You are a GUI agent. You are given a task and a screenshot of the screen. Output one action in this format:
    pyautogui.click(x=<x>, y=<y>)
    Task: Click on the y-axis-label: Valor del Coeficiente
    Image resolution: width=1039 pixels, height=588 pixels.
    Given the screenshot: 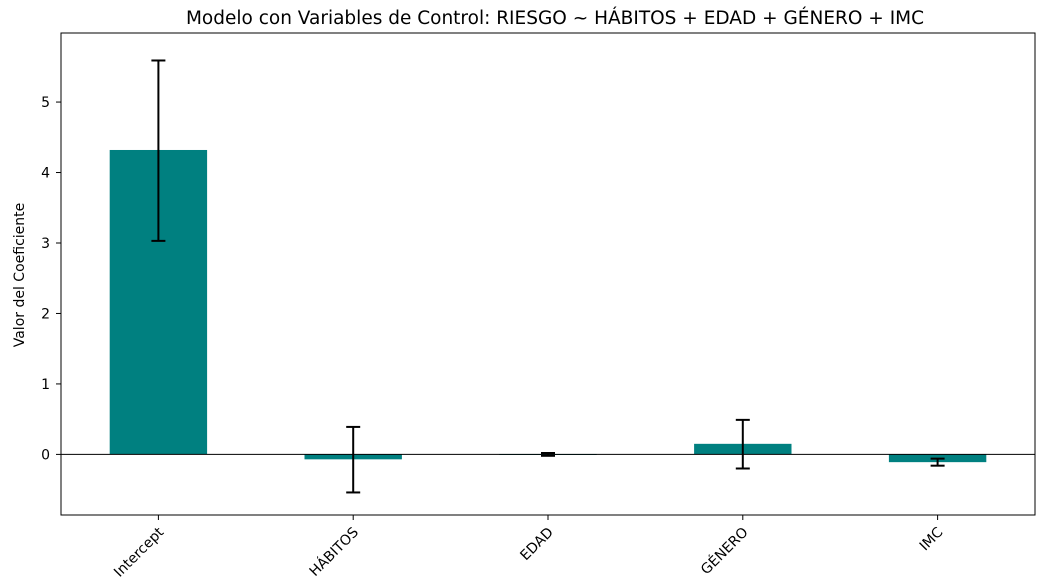 What is the action you would take?
    pyautogui.click(x=20, y=275)
    